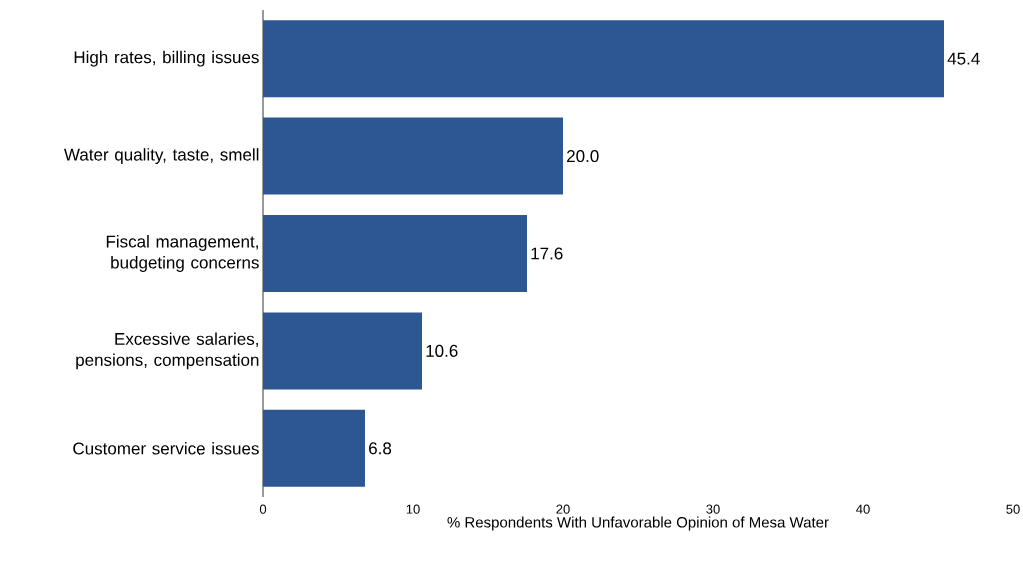 This screenshot has width=1023, height=564. Describe the element at coordinates (166, 58) in the screenshot. I see `y-tick-label: High rates, billing issues` at that location.